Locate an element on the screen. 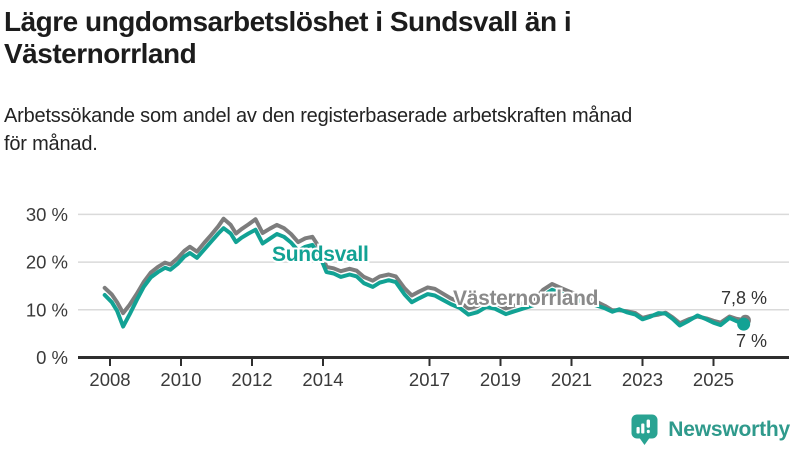 The height and width of the screenshot is (450, 800). series-label-västernorrland: Västernorrland is located at coordinates (525, 298).